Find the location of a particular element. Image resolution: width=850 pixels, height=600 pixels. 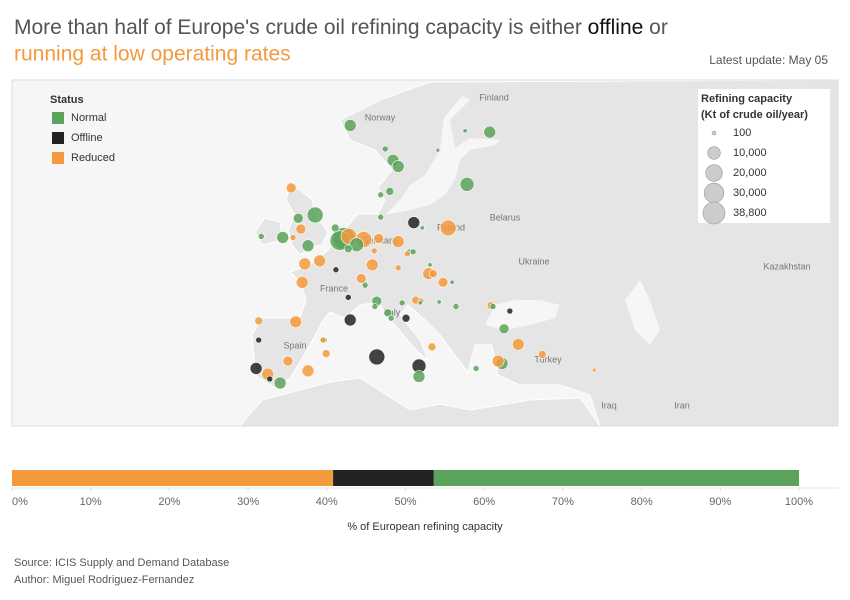

size-legend-label: 10,000 is located at coordinates (750, 153).